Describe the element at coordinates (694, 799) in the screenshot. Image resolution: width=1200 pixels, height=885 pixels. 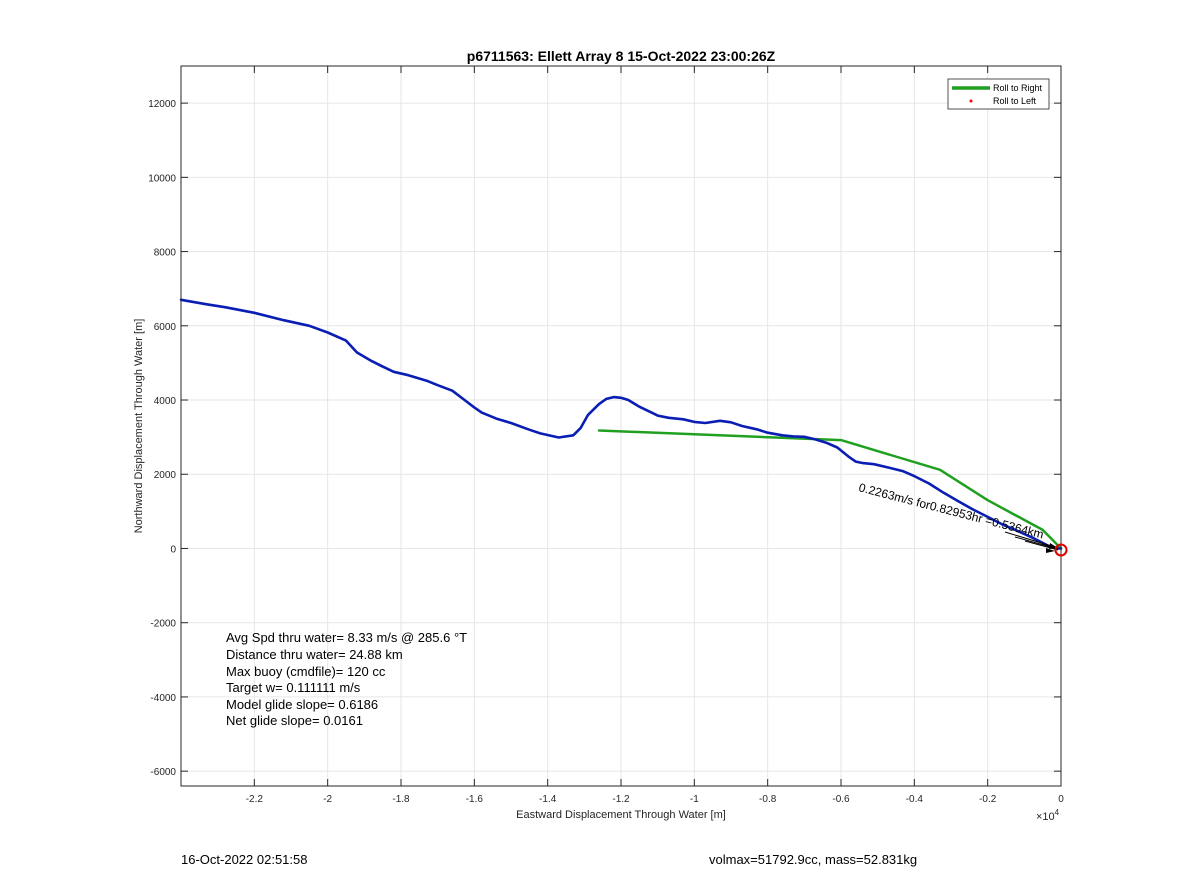
I see `x-tick-label: -1` at that location.